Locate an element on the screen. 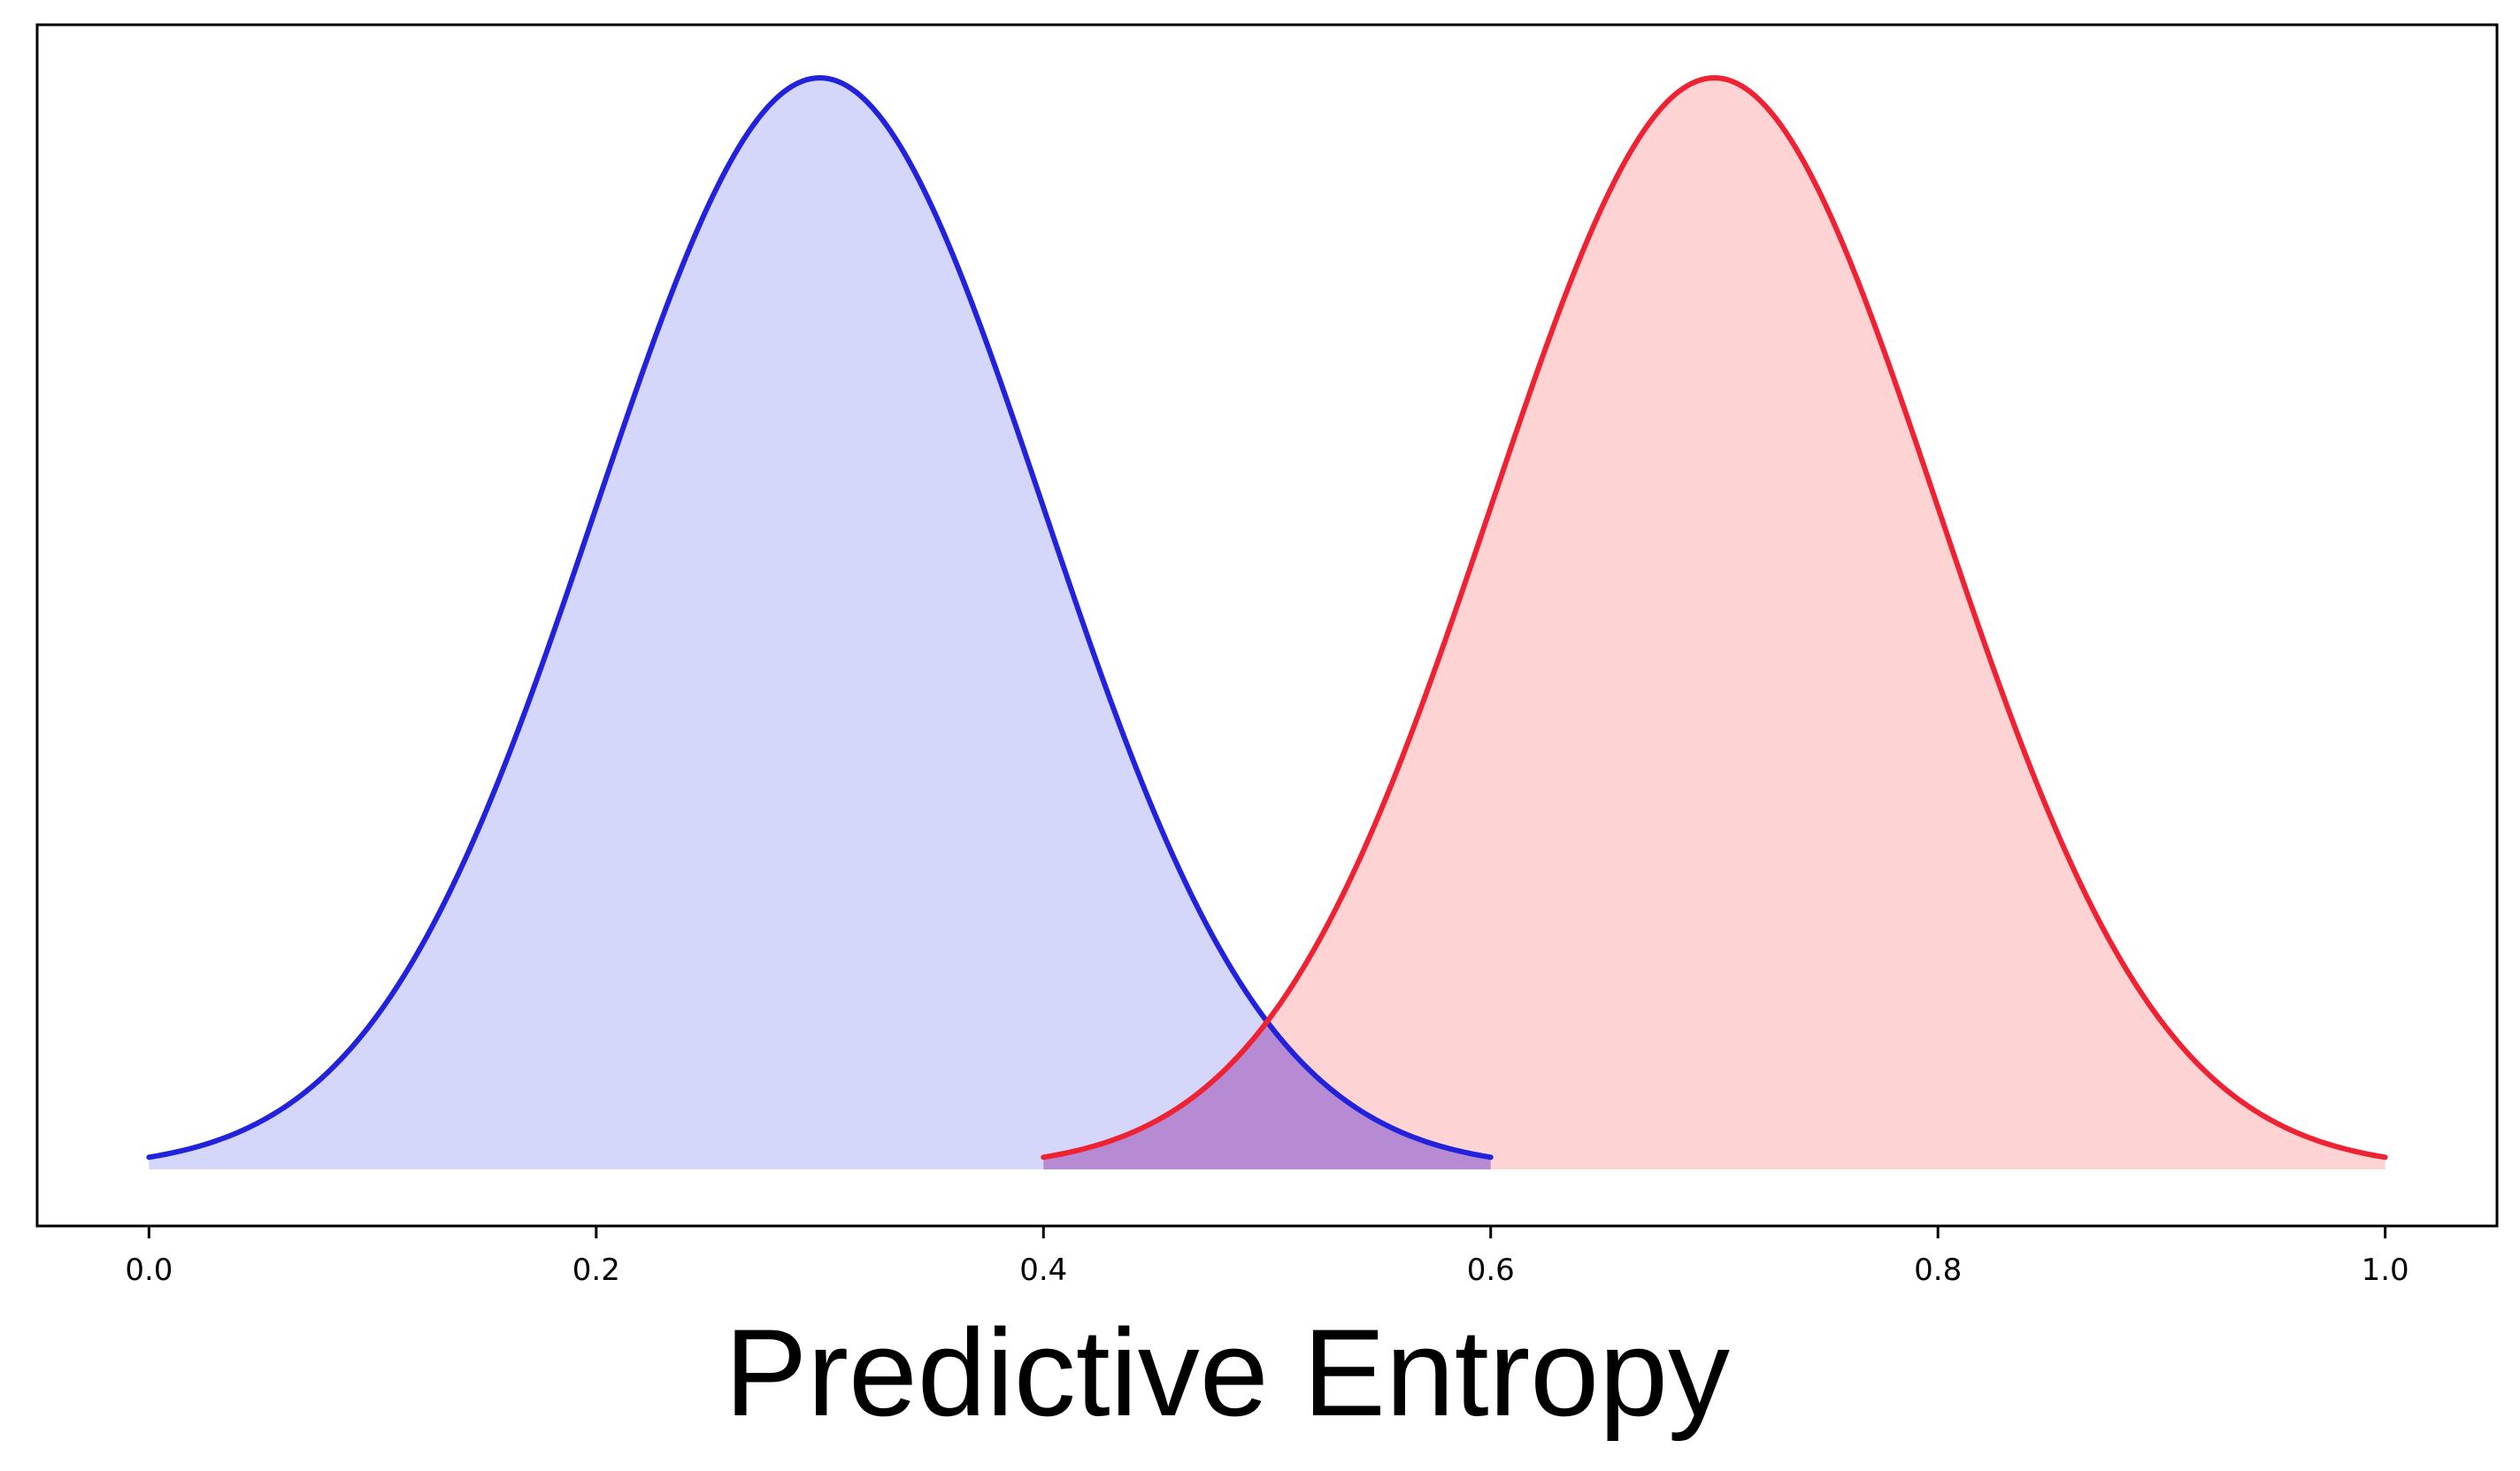 The image size is (2520, 1471). x-tick-label: 0.4 is located at coordinates (1043, 1270).